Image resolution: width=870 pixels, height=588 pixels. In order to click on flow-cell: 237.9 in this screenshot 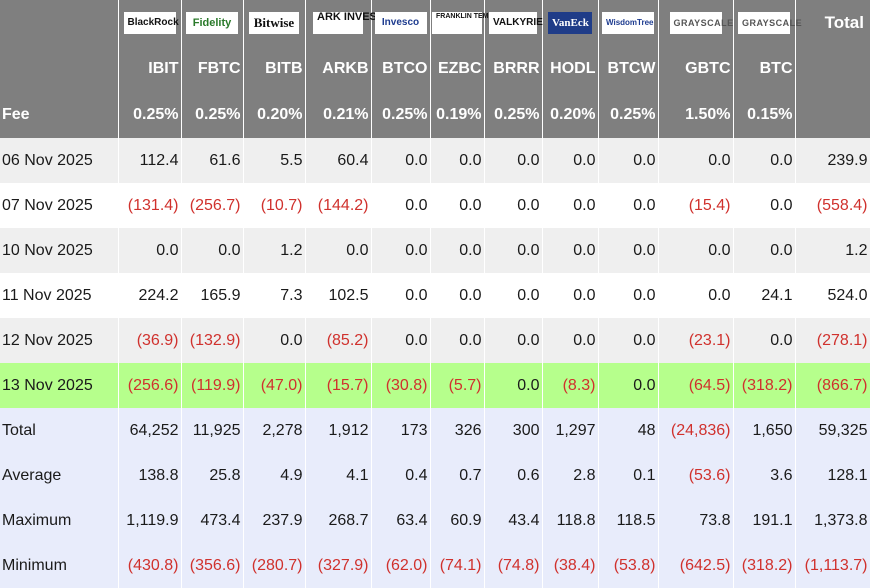, I will do `click(274, 520)`.